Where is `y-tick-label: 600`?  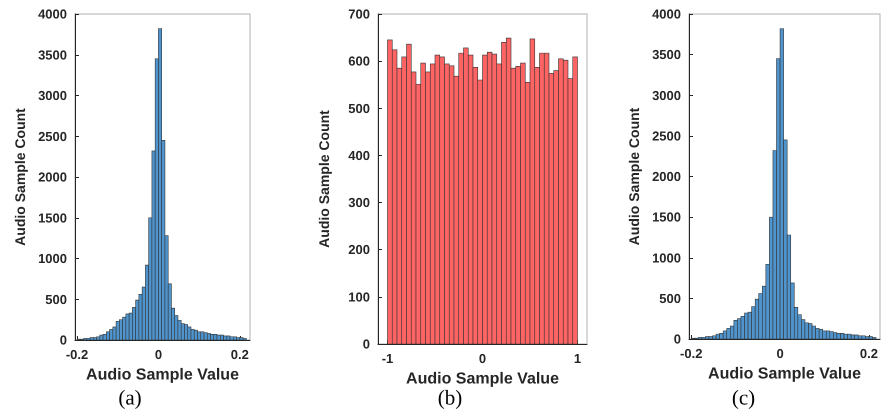 y-tick-label: 600 is located at coordinates (359, 61).